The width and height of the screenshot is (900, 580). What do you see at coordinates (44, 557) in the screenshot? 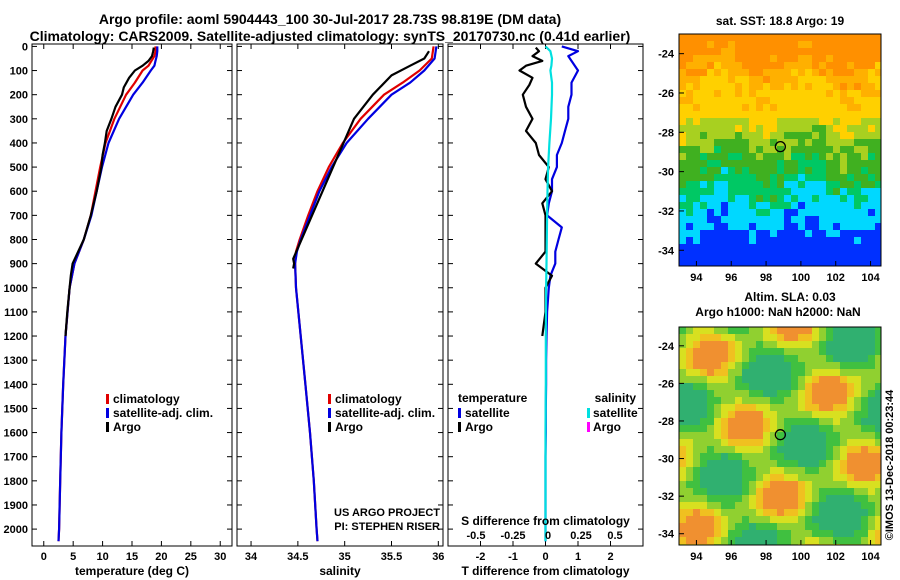
I see `temperature-xtick-label: 0` at bounding box center [44, 557].